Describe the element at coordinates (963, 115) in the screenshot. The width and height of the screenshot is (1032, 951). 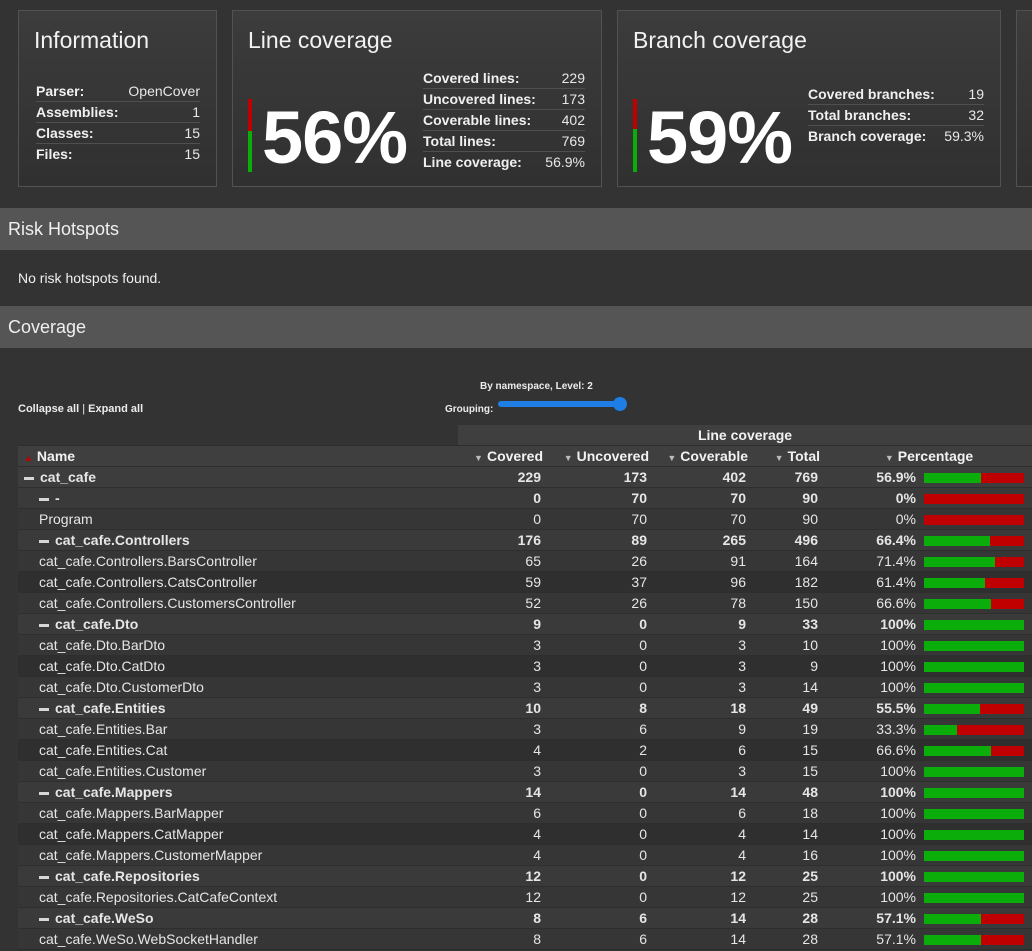
I see `branch-value: 32` at that location.